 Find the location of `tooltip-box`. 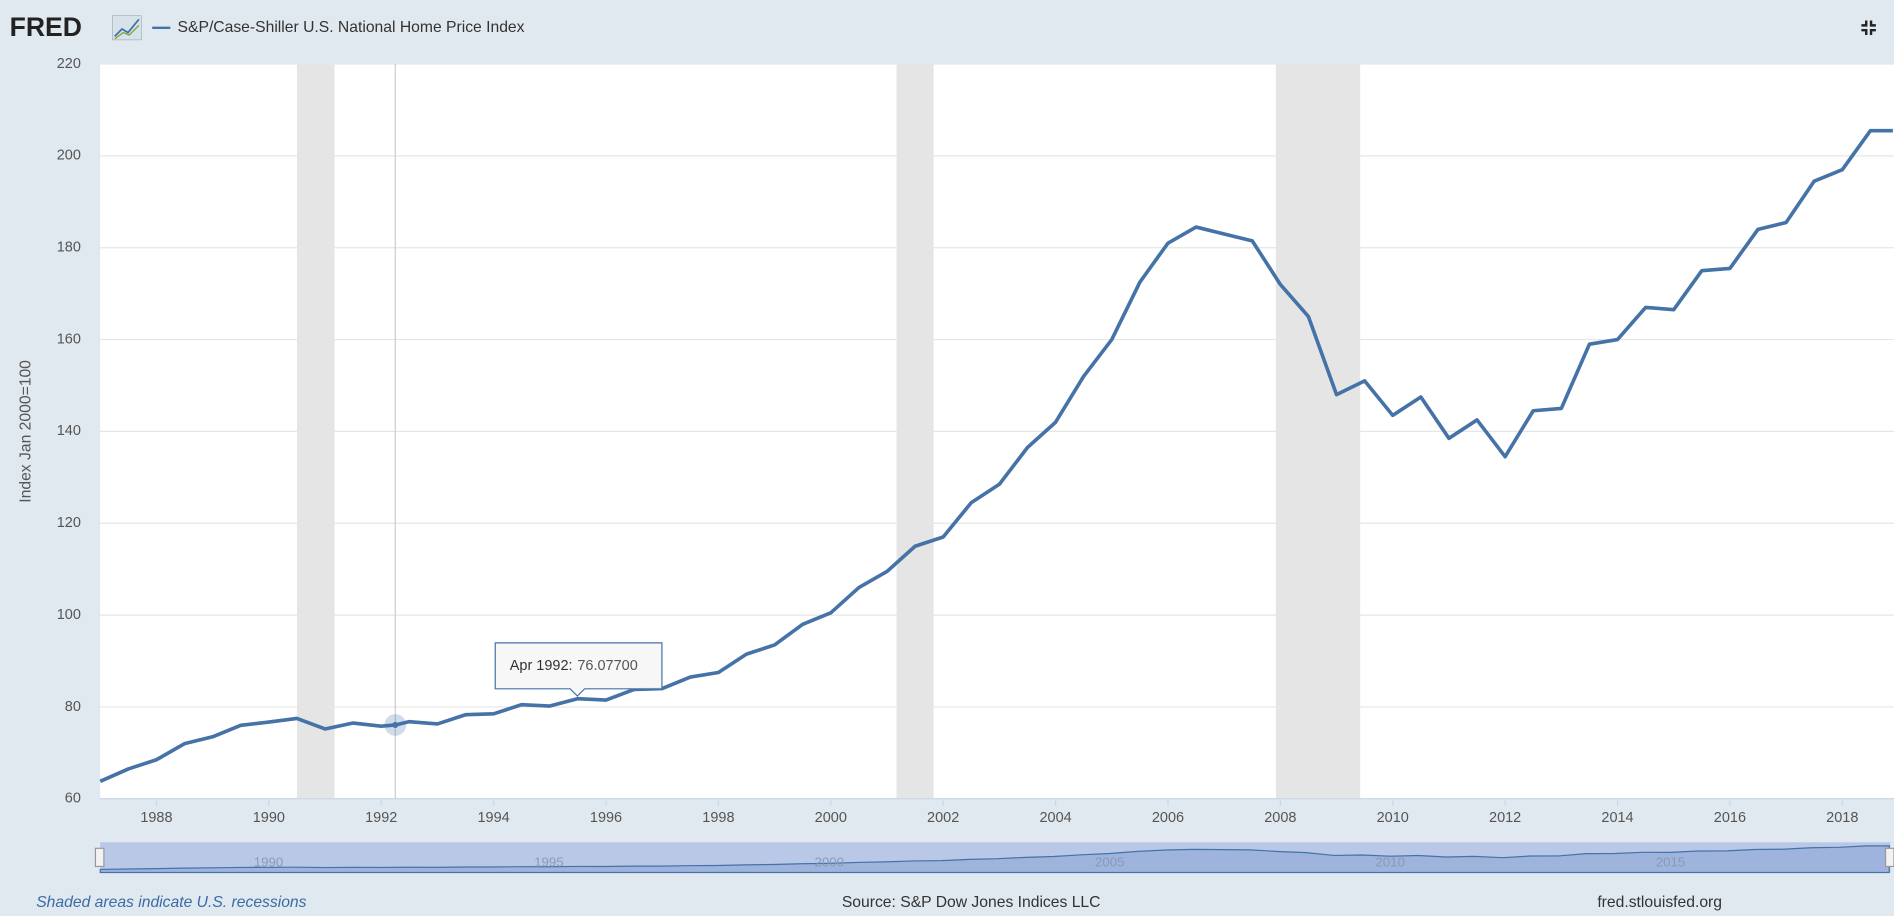

tooltip-box is located at coordinates (578, 669).